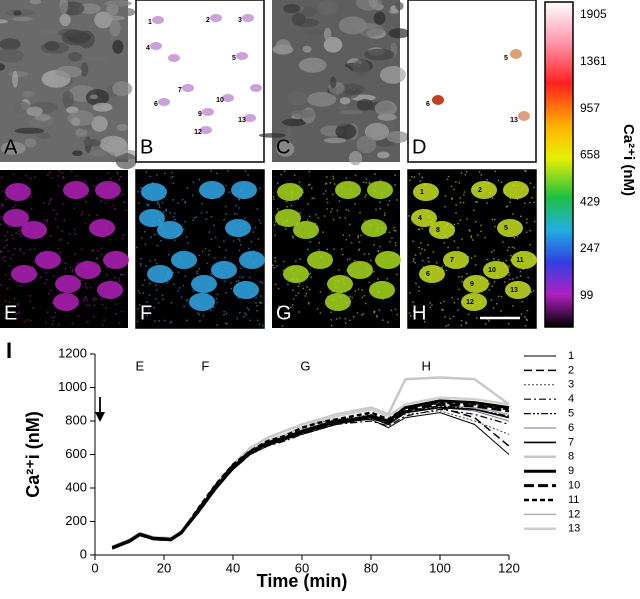  Describe the element at coordinates (302, 567) in the screenshot. I see `x-tick-label: 60` at that location.